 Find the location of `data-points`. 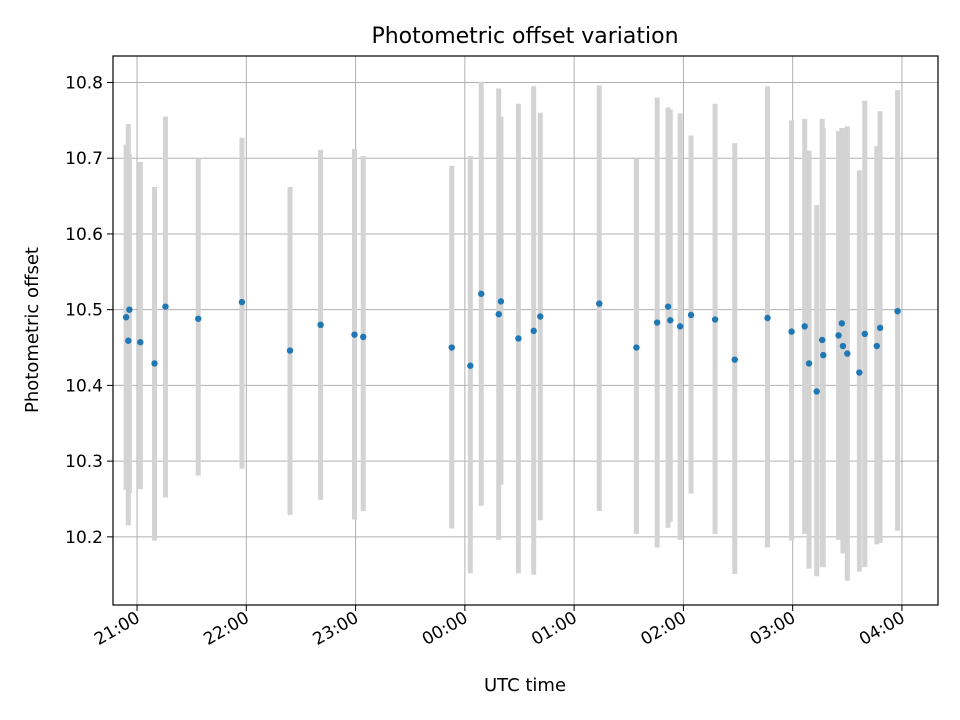

data-points is located at coordinates (511, 342).